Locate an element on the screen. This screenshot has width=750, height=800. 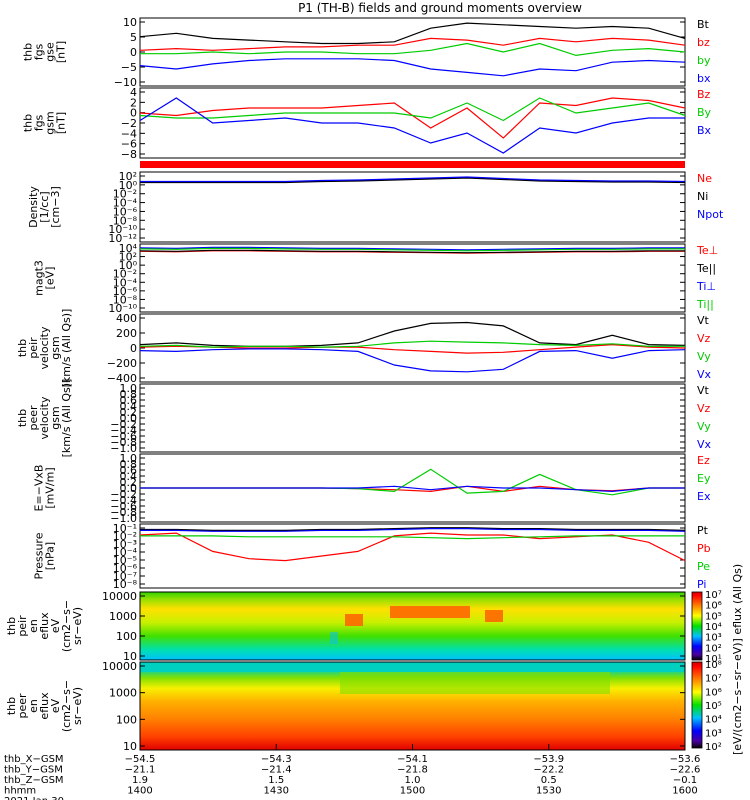
y-axis-label-line: gsm is located at coordinates (55, 417).